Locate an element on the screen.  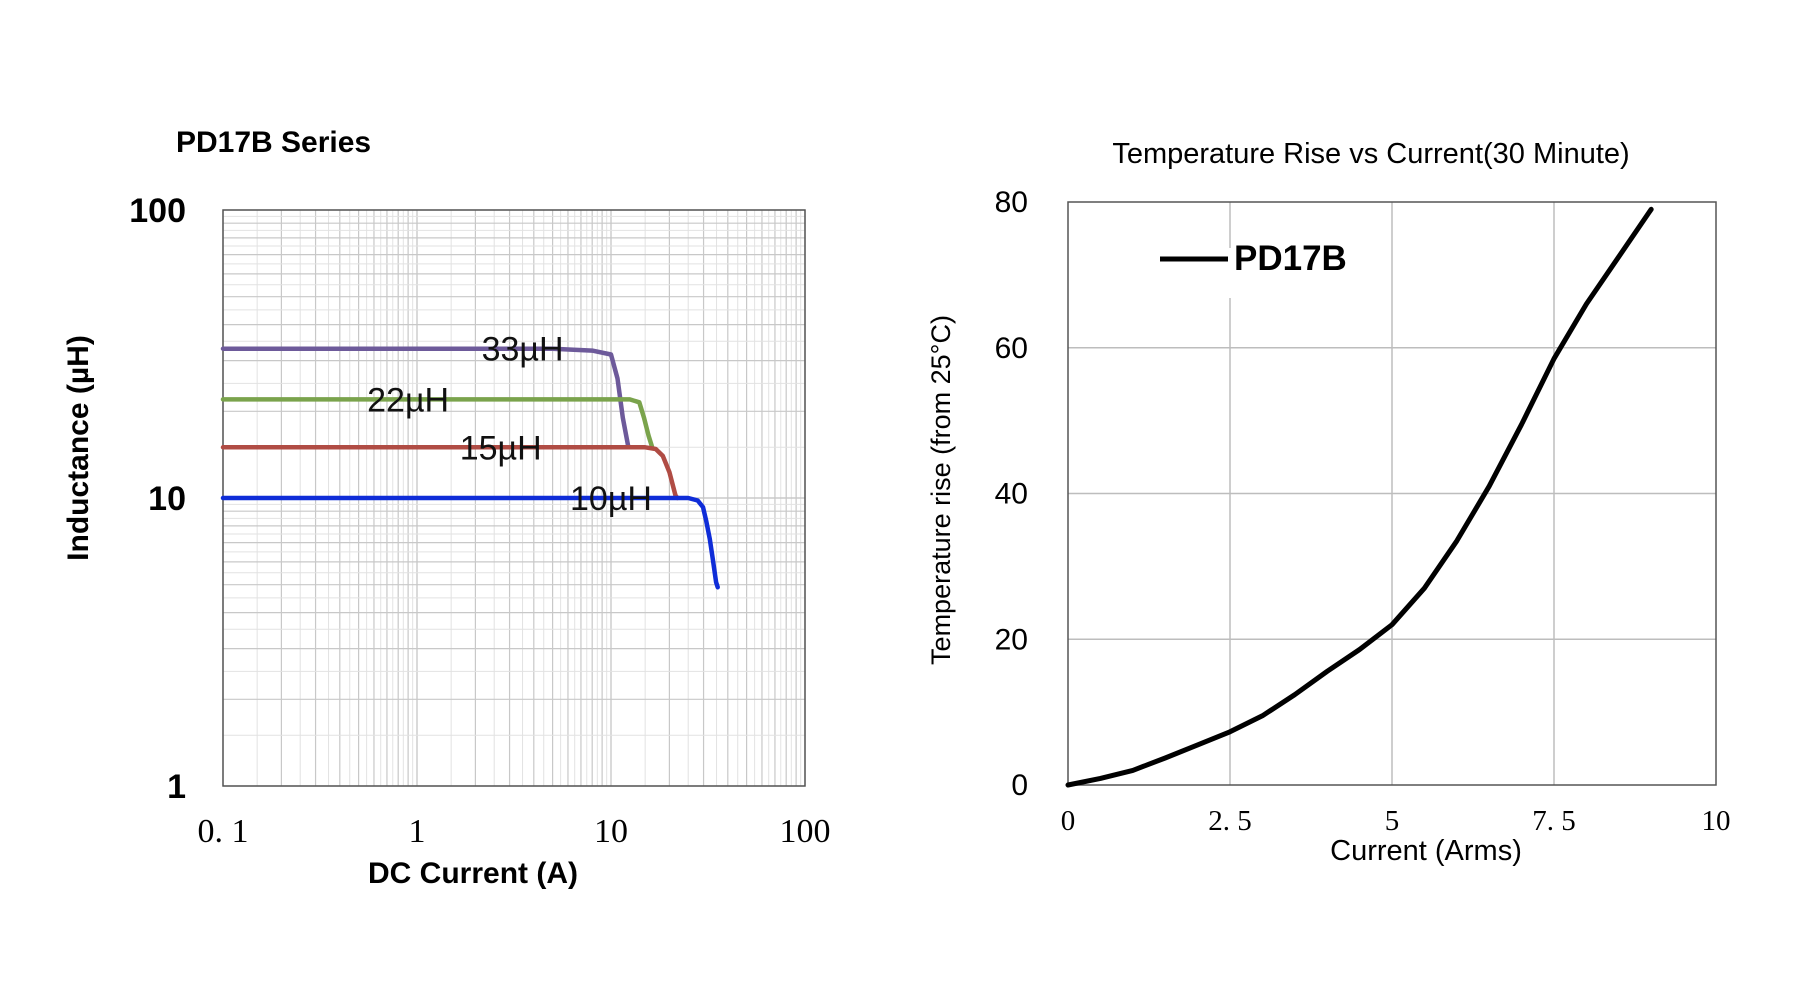
temperature-x-ticks: 0 2. 5 5 7. 5 10 is located at coordinates (1396, 821).